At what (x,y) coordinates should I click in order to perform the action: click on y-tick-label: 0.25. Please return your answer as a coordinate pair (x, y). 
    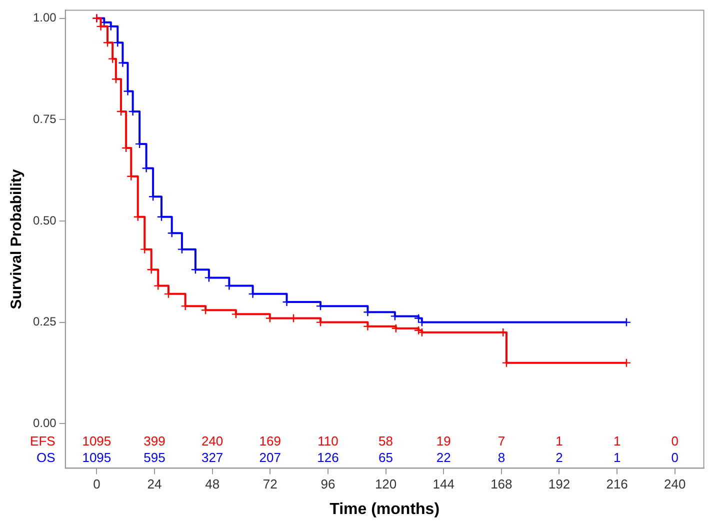
    Looking at the image, I should click on (44, 321).